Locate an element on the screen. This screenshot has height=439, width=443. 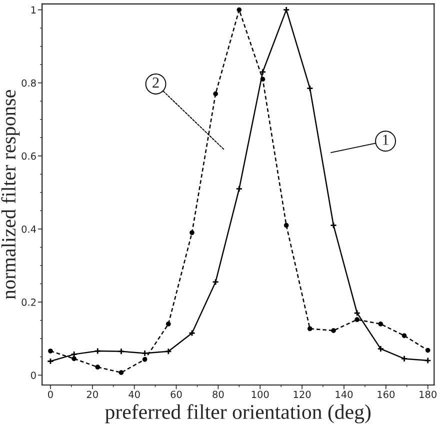
x-axis-title: preferred filter orientation (deg) is located at coordinates (238, 414).